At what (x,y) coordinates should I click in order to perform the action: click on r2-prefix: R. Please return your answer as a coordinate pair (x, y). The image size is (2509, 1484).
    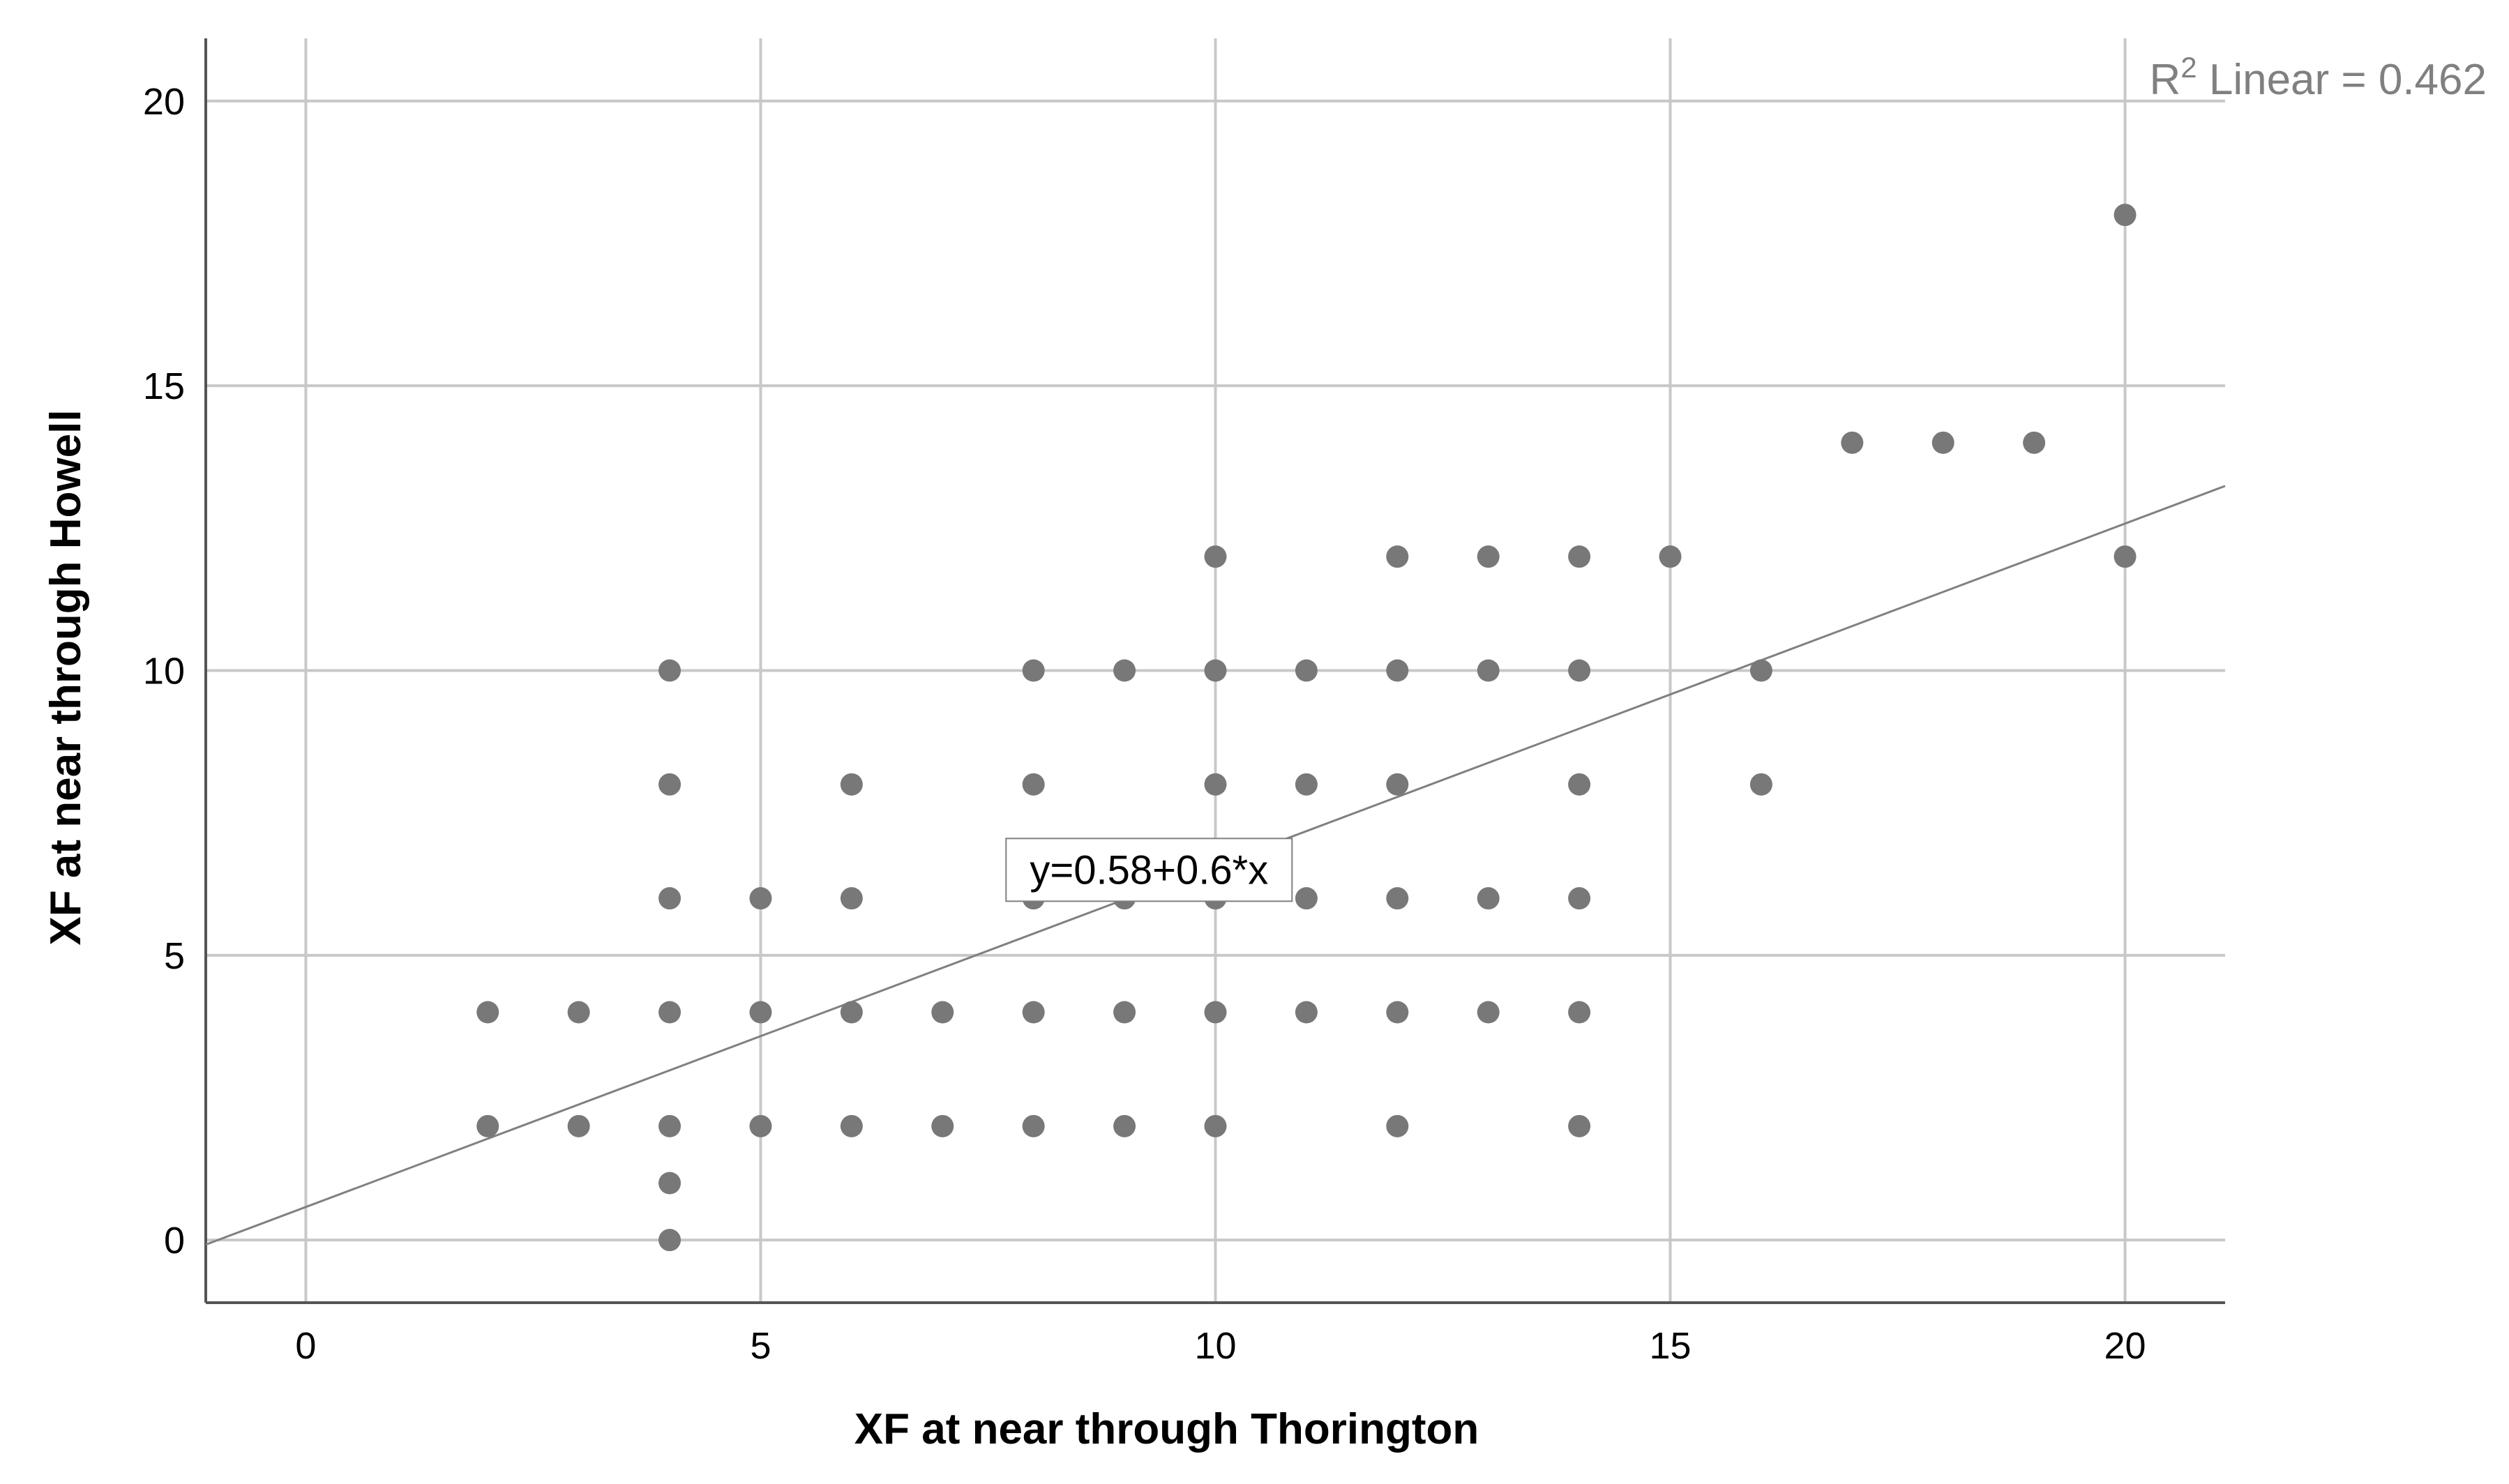
    Looking at the image, I should click on (2164, 80).